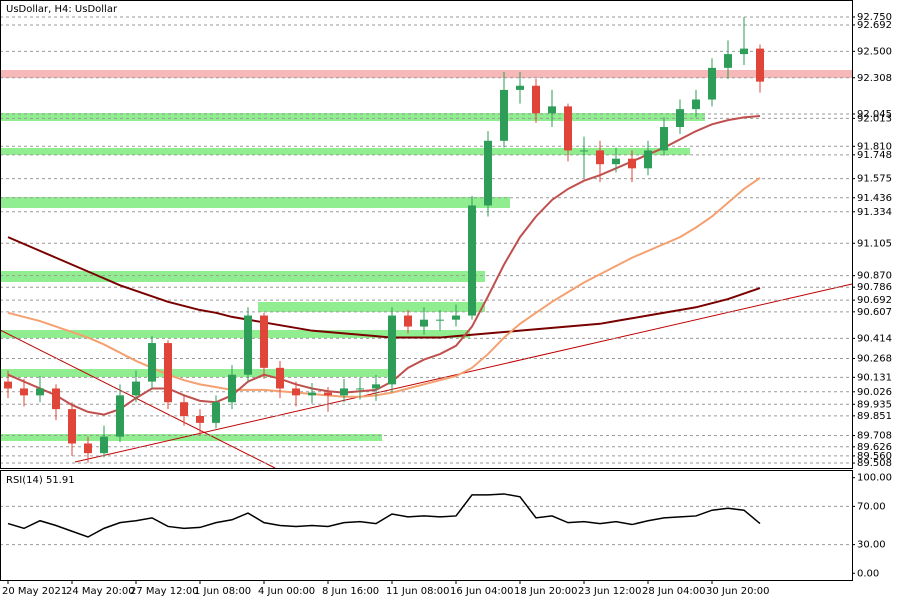 The height and width of the screenshot is (600, 900). What do you see at coordinates (546, 591) in the screenshot?
I see `x-tick-label: 18 Jun 20:00` at bounding box center [546, 591].